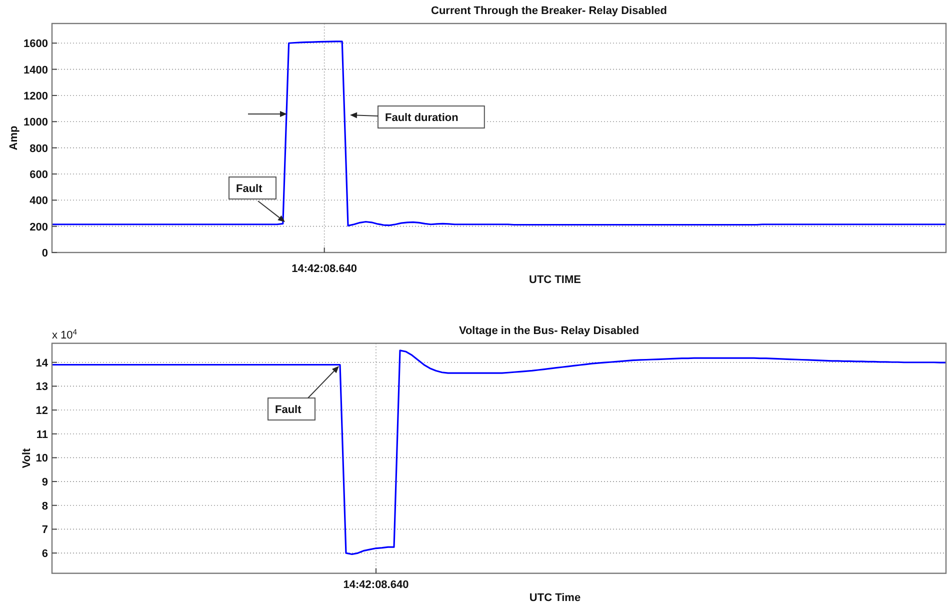 The width and height of the screenshot is (948, 606). Describe the element at coordinates (42, 363) in the screenshot. I see `y-tick-label: 14` at that location.